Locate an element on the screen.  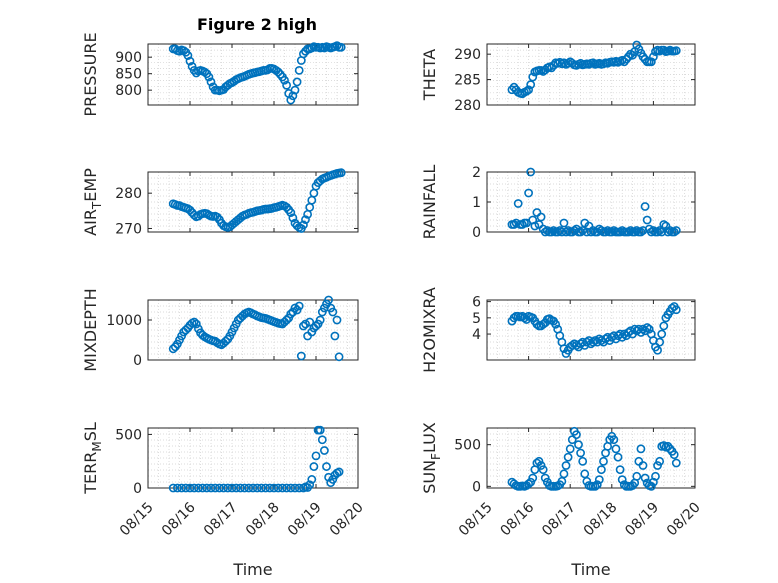
y-axis-label: RAINFALL is located at coordinates (429, 202).